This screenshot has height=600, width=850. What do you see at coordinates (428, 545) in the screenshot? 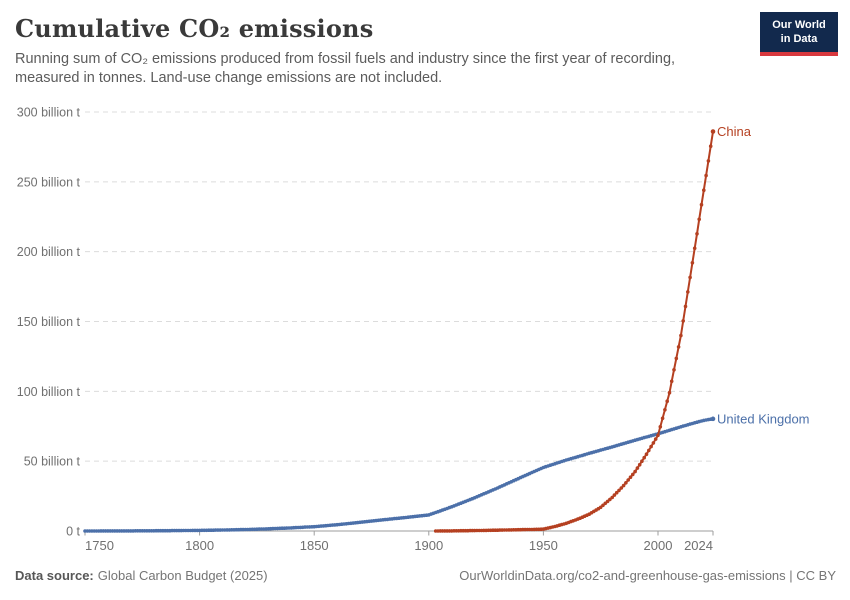
I see `x-tick-label-1900: 1900` at bounding box center [428, 545].